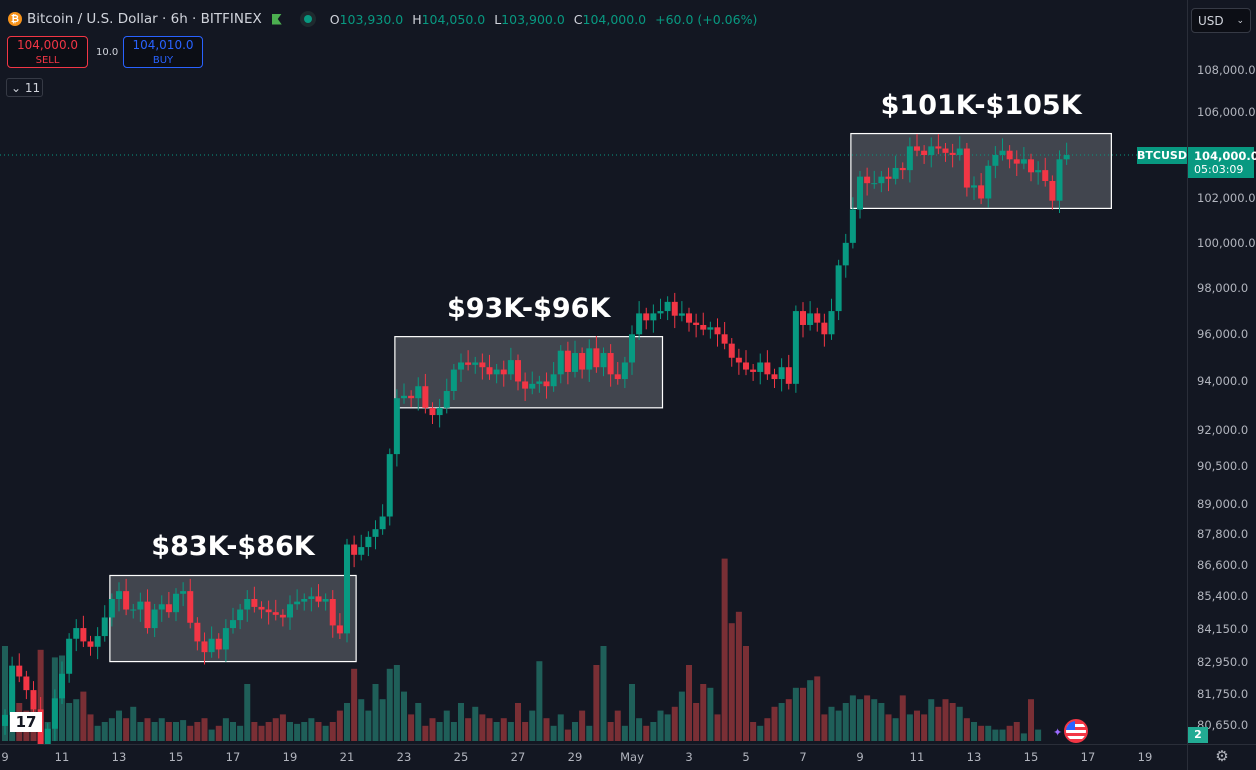 This screenshot has width=1256, height=770. What do you see at coordinates (163, 52) in the screenshot?
I see `buy-button: 104,010.0 BUY` at bounding box center [163, 52].